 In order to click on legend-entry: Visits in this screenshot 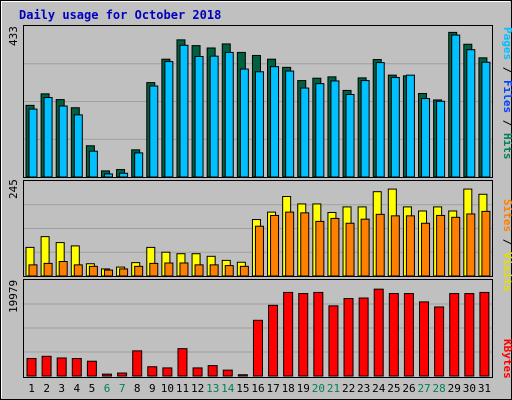, I will do `click(506, 272)`.